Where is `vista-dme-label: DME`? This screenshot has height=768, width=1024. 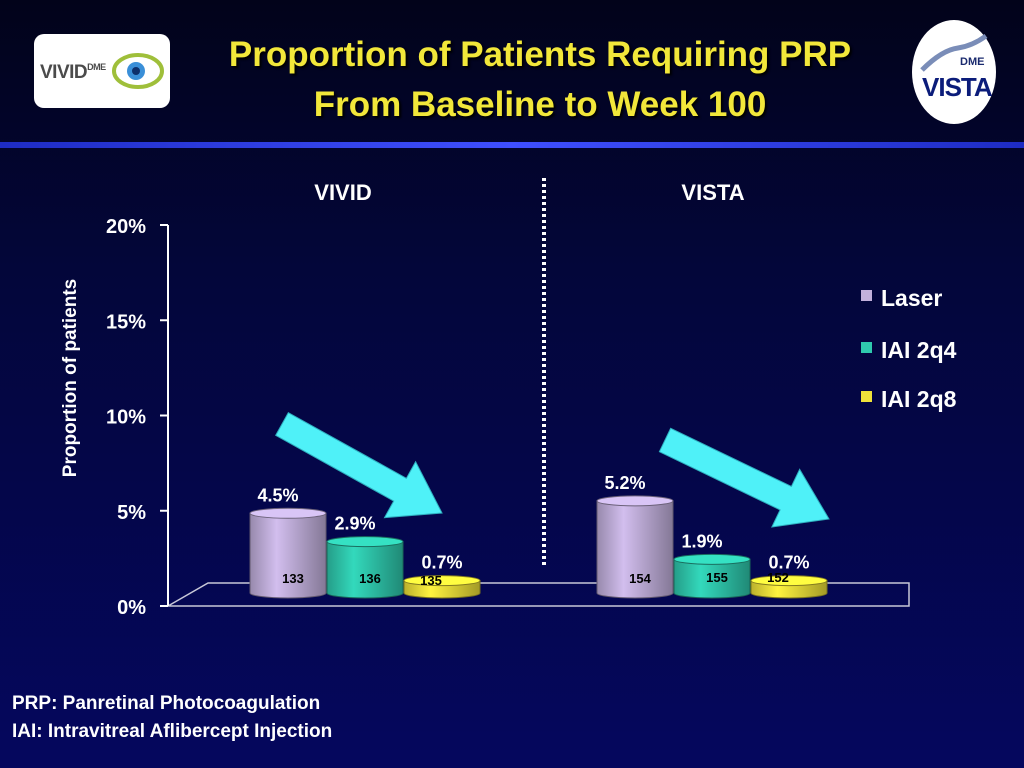 vista-dme-label: DME is located at coordinates (972, 62).